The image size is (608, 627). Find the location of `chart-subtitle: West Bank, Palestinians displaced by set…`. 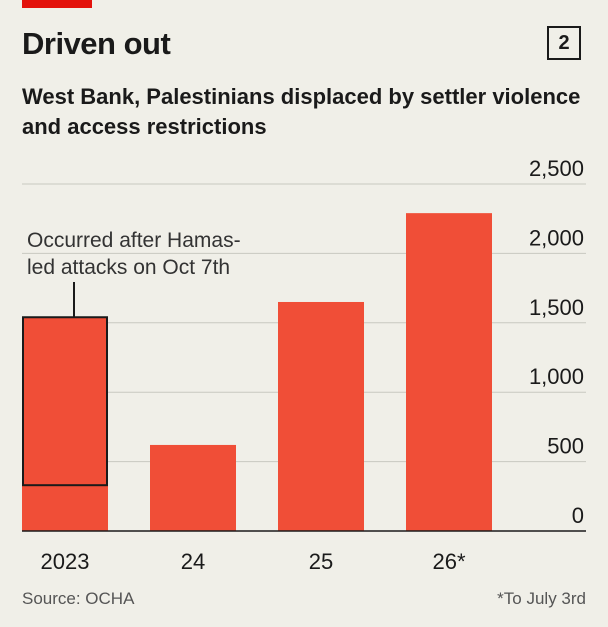

chart-subtitle: West Bank, Palestinians displaced by set… is located at coordinates (301, 111).